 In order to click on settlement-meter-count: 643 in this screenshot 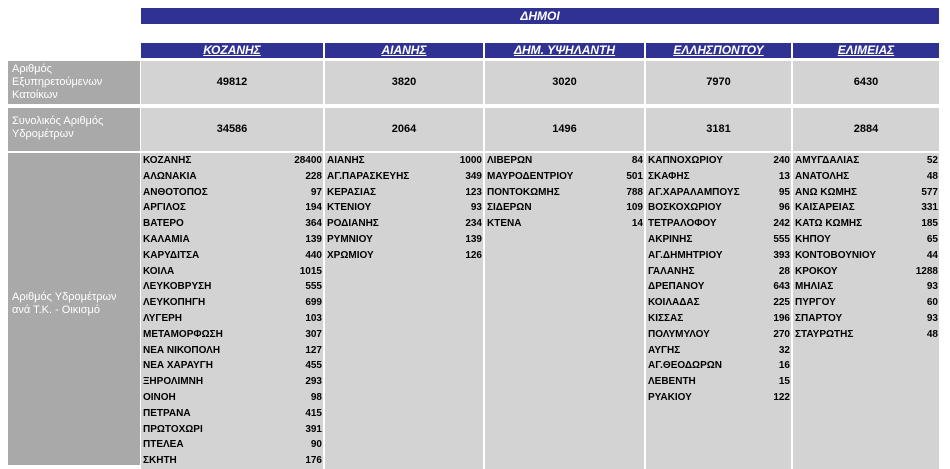, I will do `click(781, 287)`.